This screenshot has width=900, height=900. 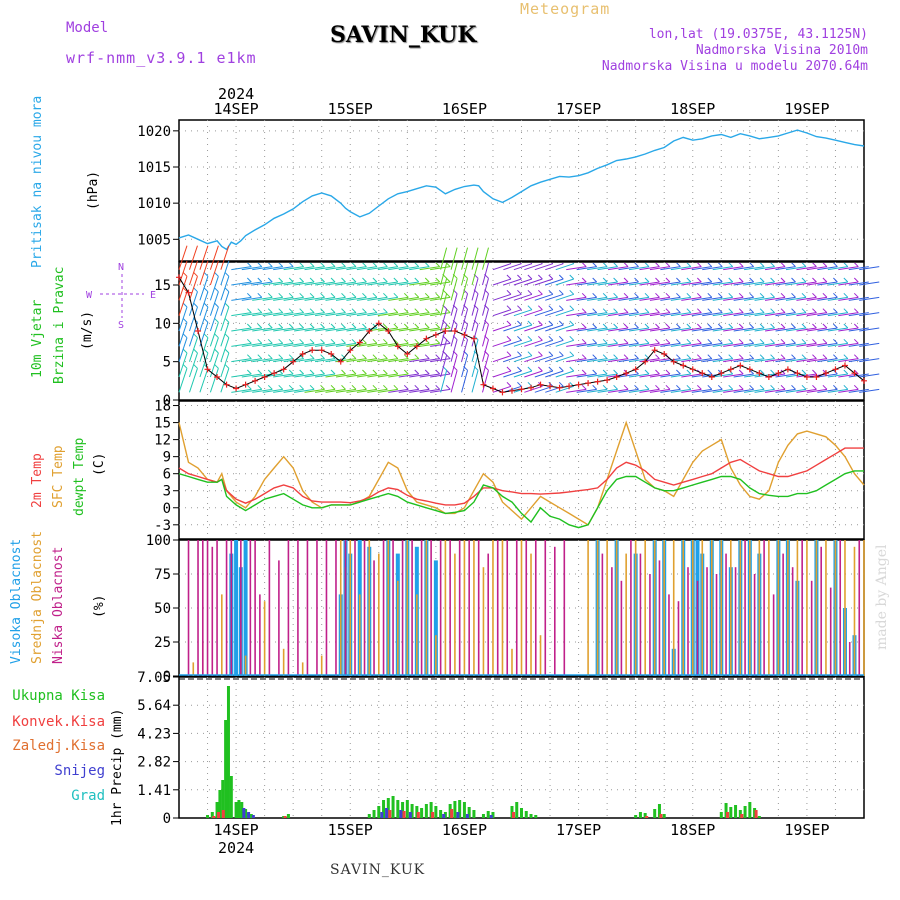 What do you see at coordinates (167, 509) in the screenshot?
I see `y-tick-label: 0` at bounding box center [167, 509].